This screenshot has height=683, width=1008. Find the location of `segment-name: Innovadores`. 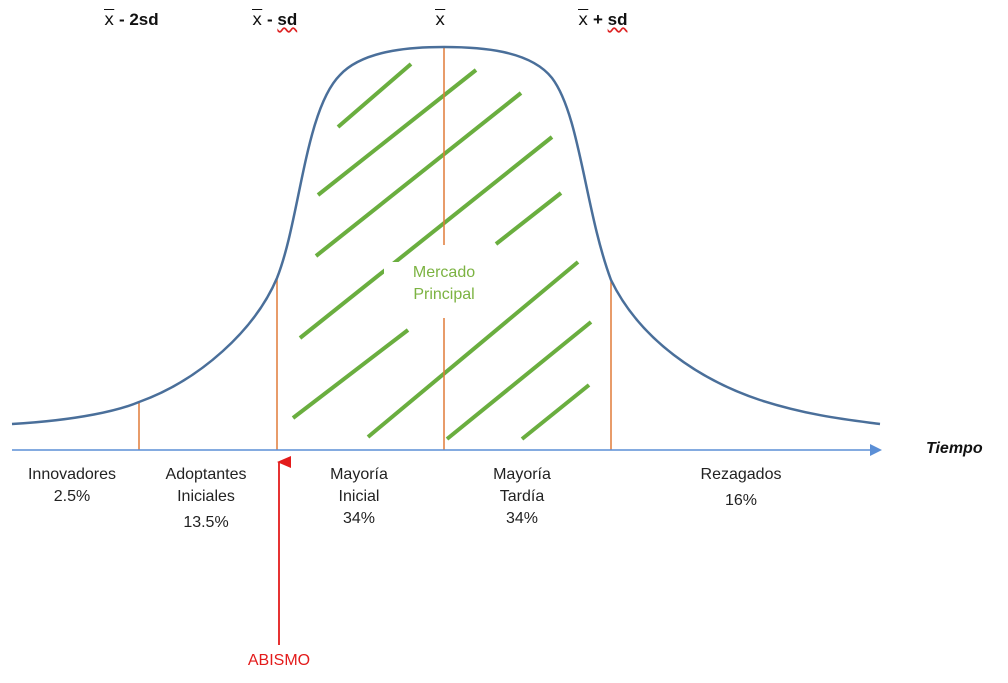

segment-name: Innovadores is located at coordinates (72, 474).